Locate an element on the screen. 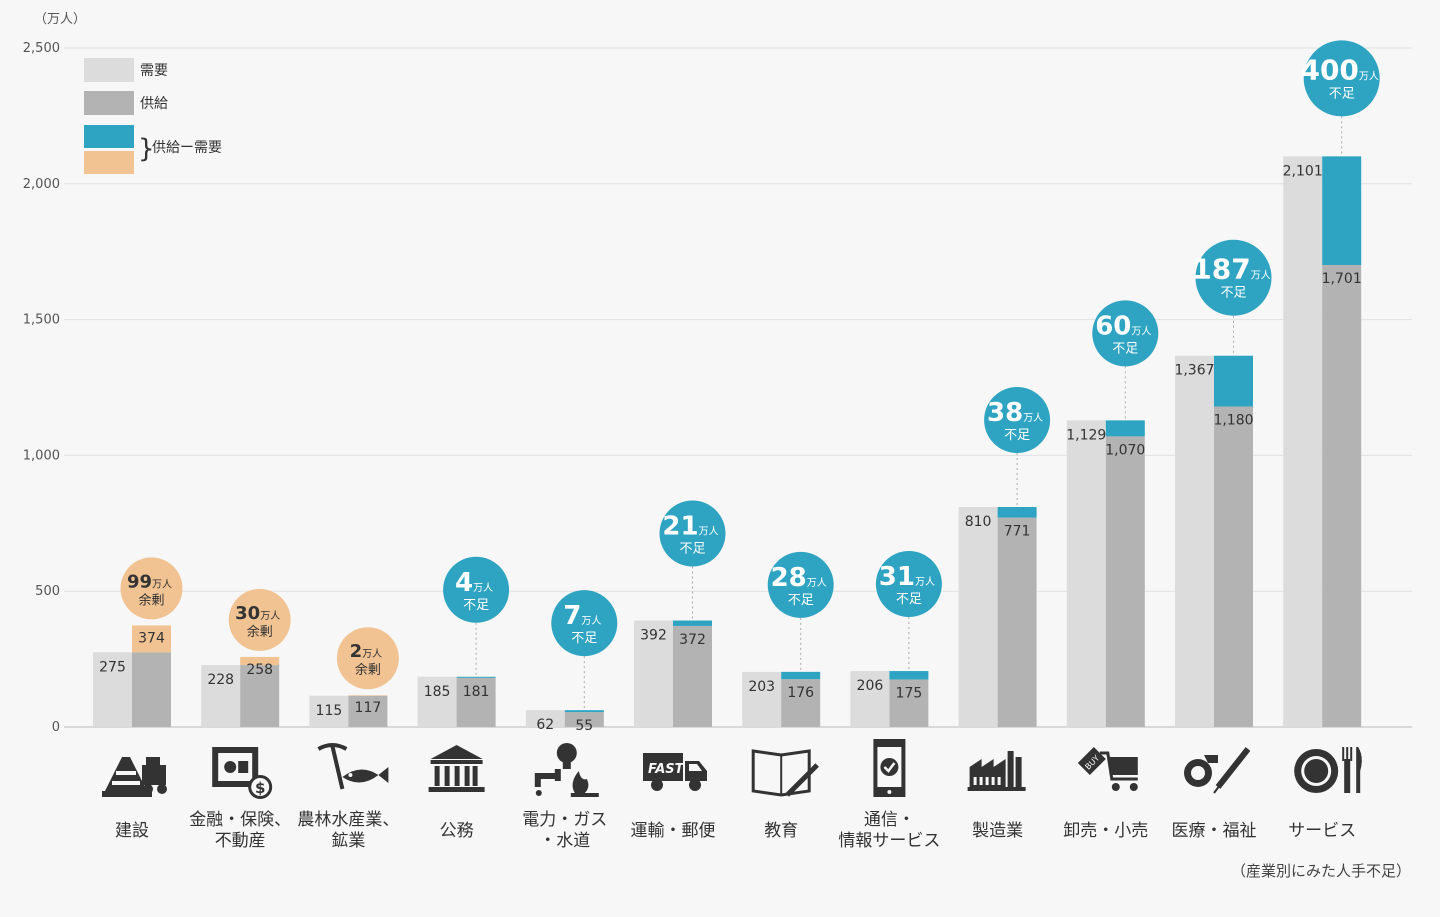 This screenshot has width=1440, height=917. category-label: 電力・ガス・水道 is located at coordinates (564, 830).